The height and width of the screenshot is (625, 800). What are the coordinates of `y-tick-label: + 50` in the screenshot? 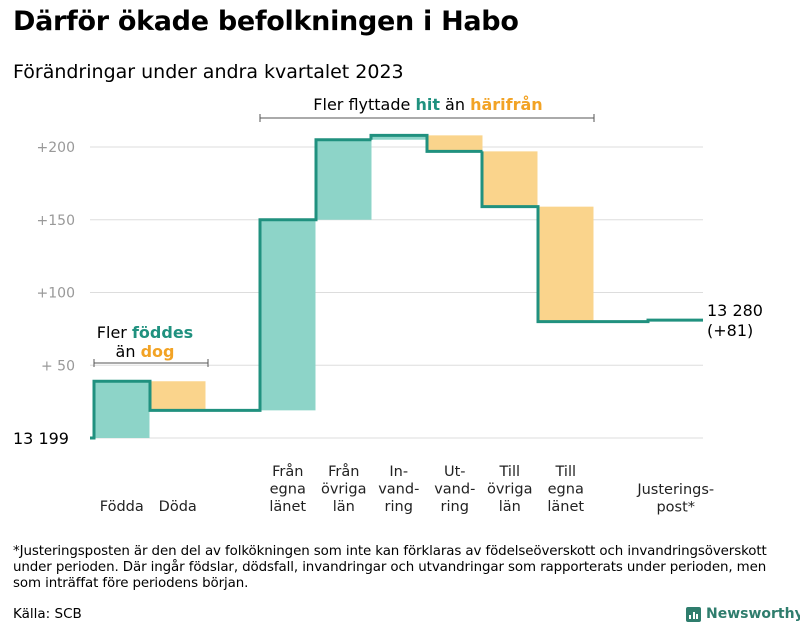 It's located at (58, 366).